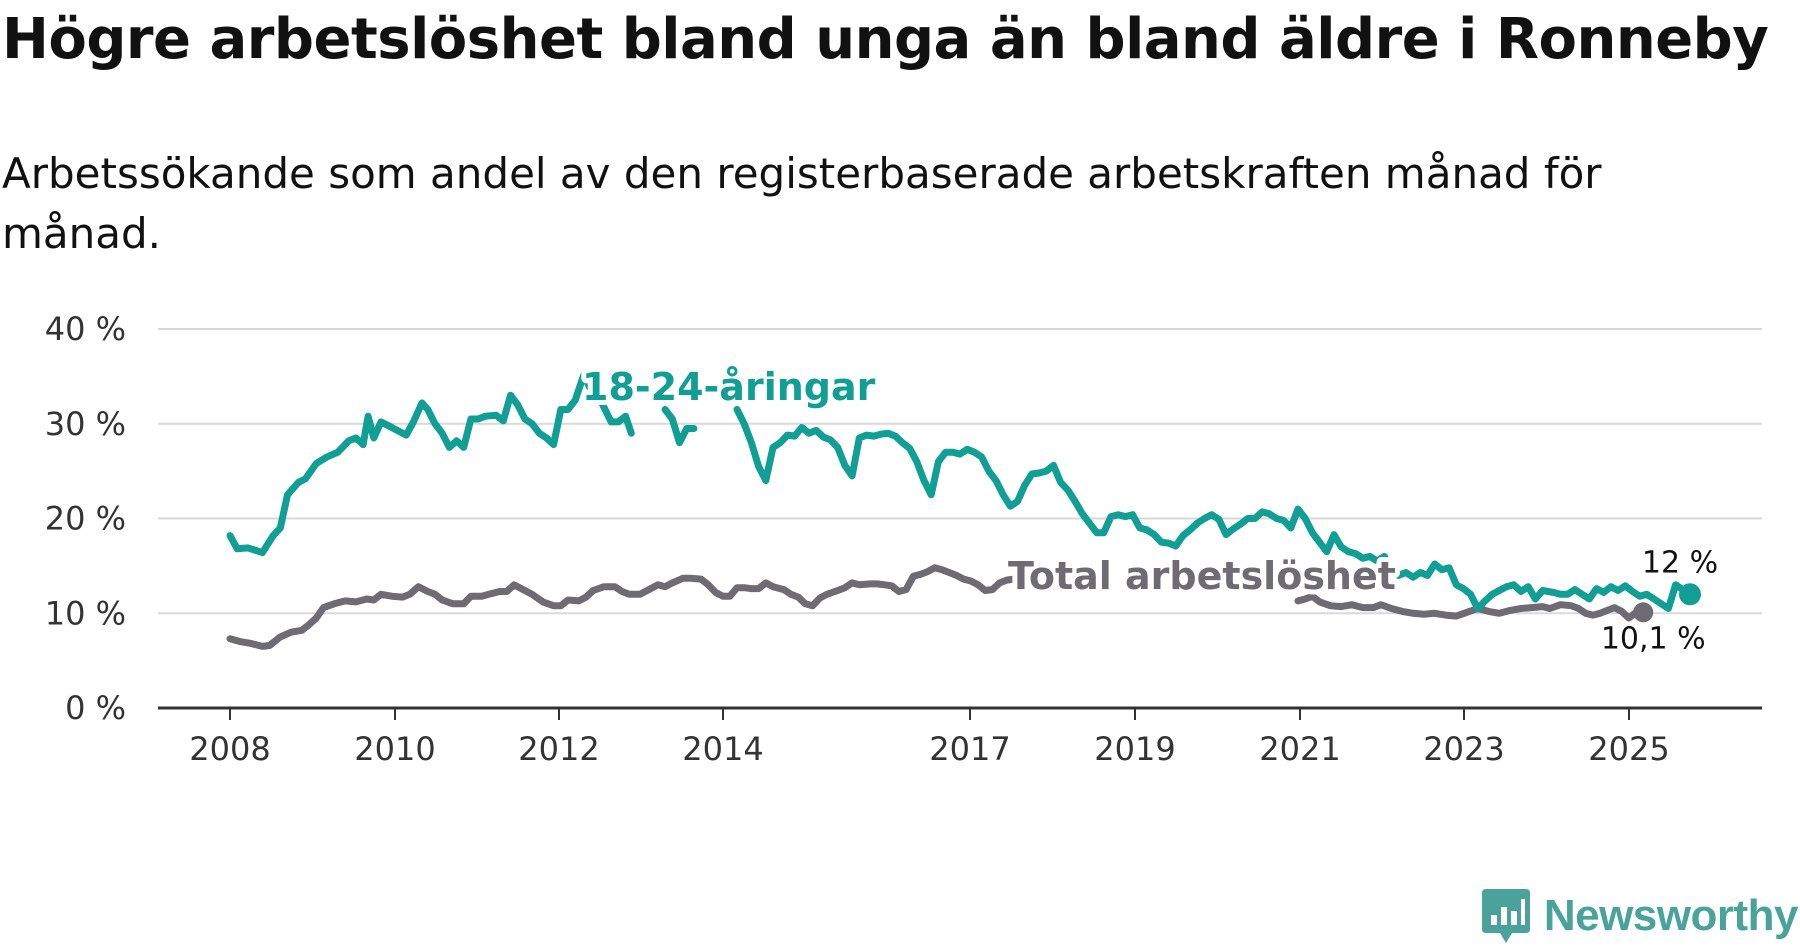 The width and height of the screenshot is (1800, 948). Describe the element at coordinates (85, 424) in the screenshot. I see `y-tick-label-30: 30 %` at that location.